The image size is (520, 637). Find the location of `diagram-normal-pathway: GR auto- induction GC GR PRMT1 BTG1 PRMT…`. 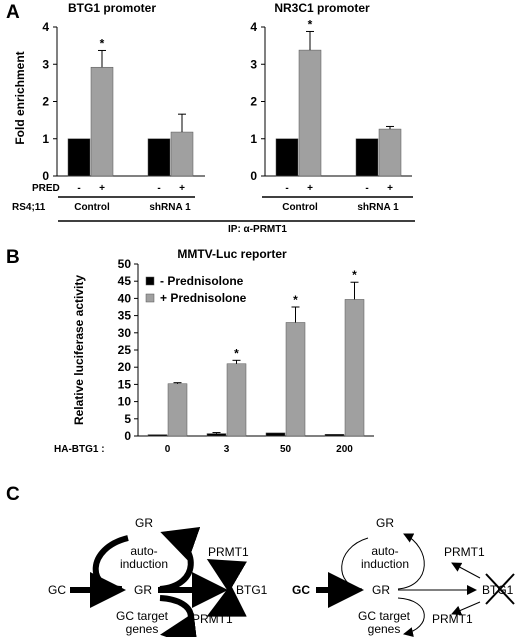

diagram-normal-pathway: GR auto- induction GC GR PRMT1 BTG1 PRMT… is located at coordinates (158, 576).